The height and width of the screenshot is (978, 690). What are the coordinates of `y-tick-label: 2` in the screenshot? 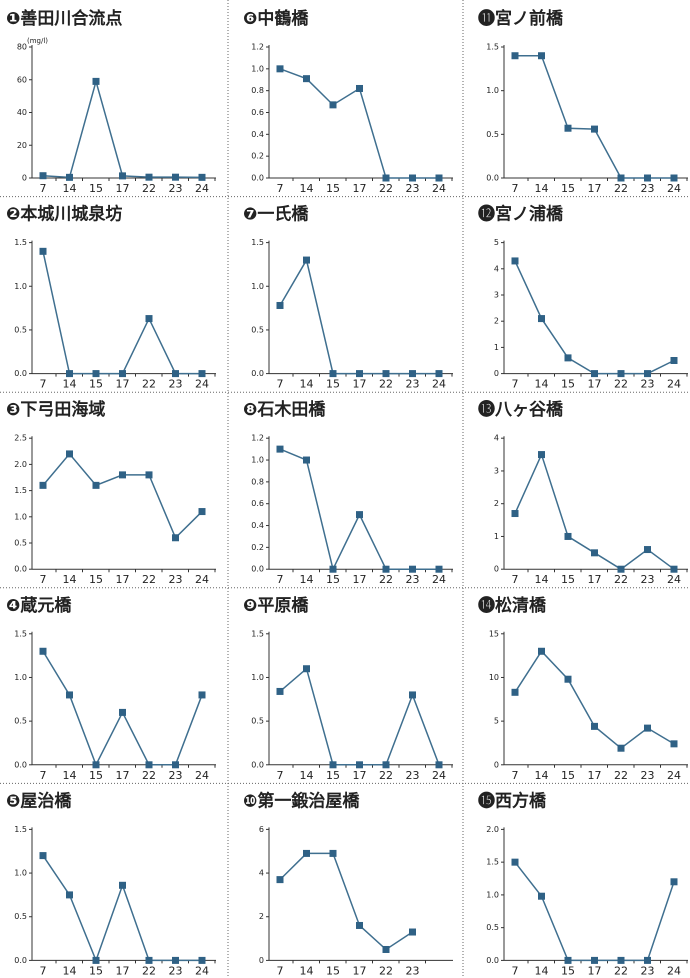 It's located at (496, 321).